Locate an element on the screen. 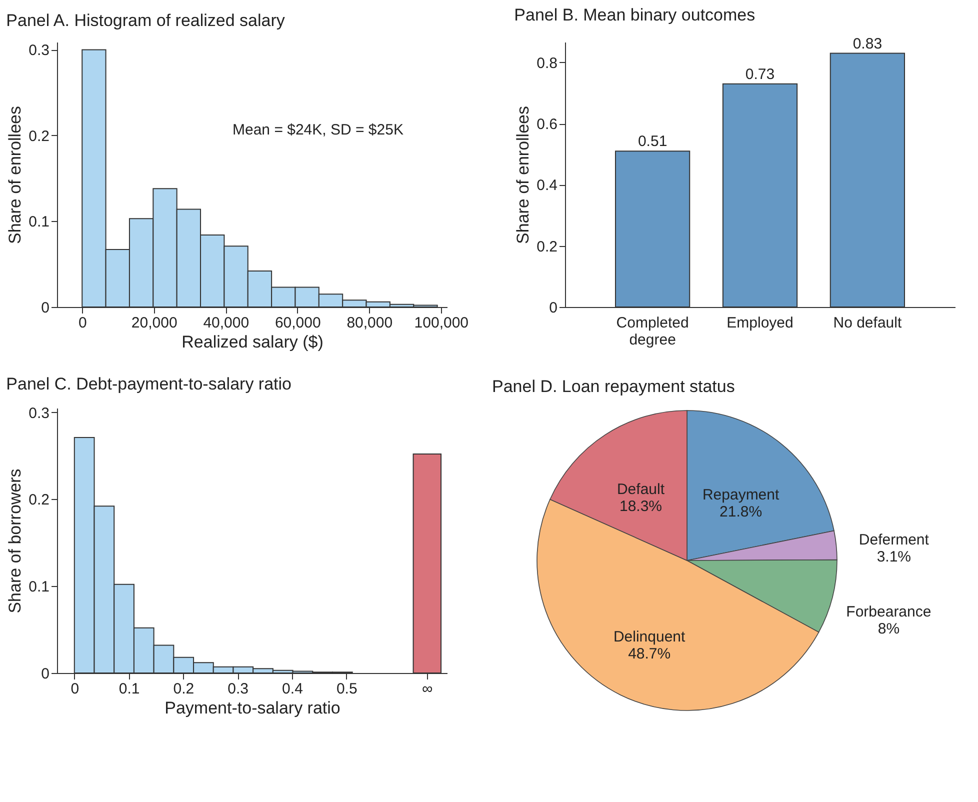 The image size is (978, 802). x-tick-label: Employed is located at coordinates (760, 323).